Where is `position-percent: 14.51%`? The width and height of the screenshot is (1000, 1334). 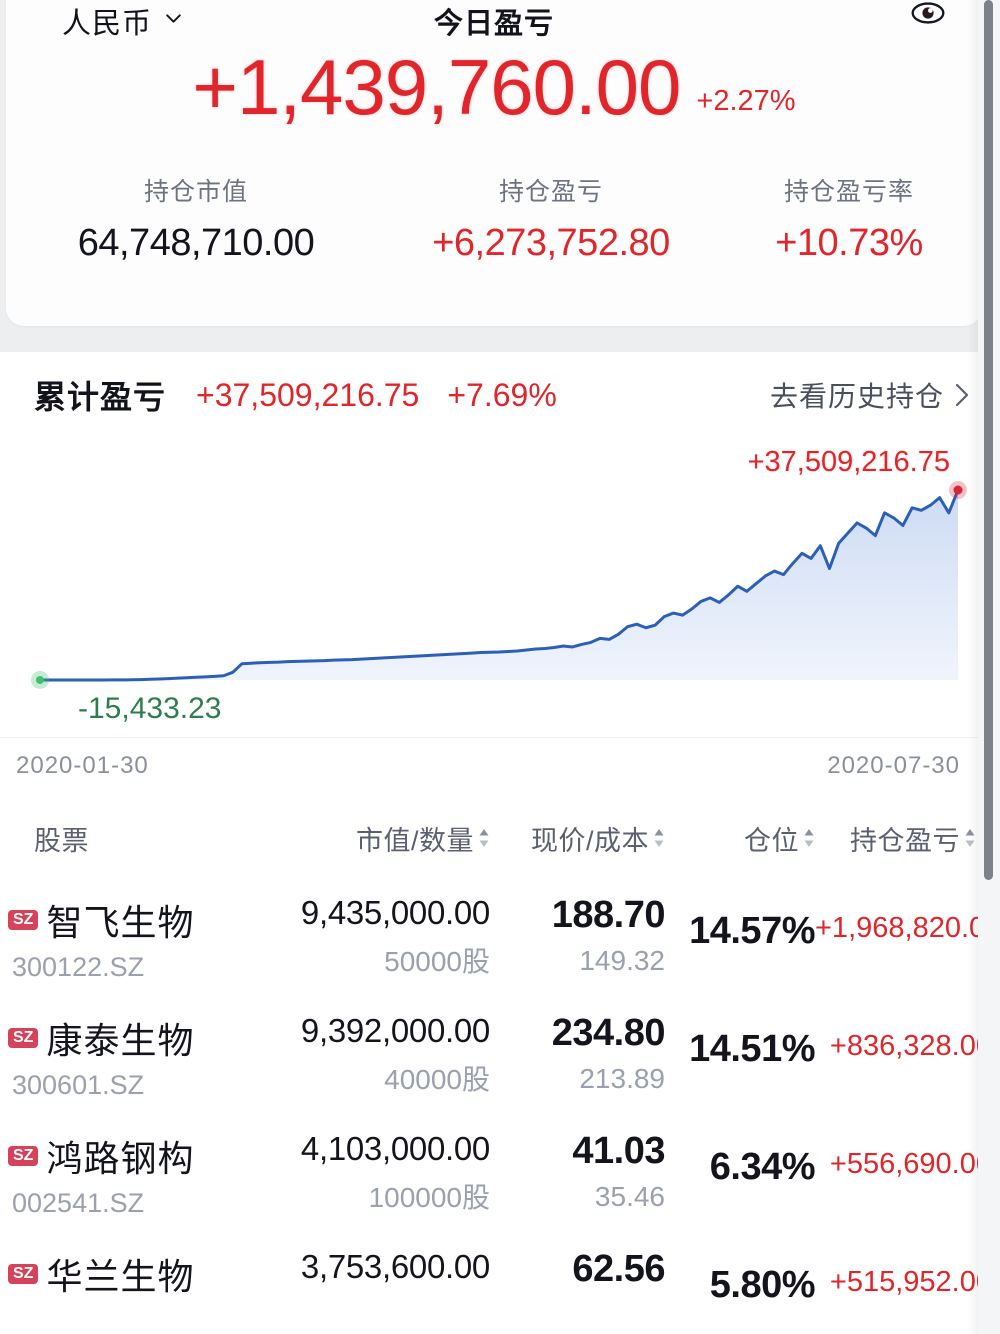
position-percent: 14.51% is located at coordinates (752, 1049).